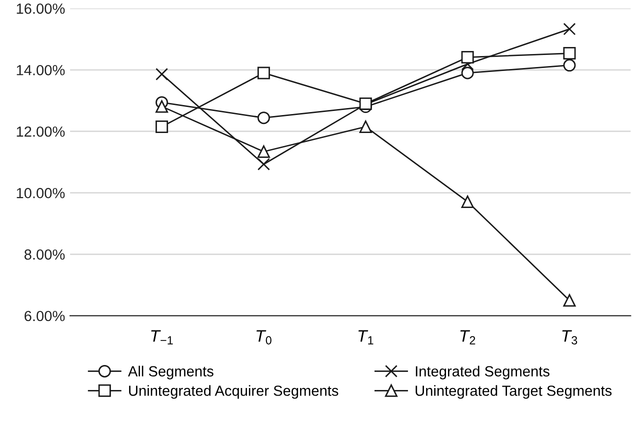 This screenshot has height=421, width=637. Describe the element at coordinates (40, 9) in the screenshot. I see `y-tick-label: 16.00%` at that location.